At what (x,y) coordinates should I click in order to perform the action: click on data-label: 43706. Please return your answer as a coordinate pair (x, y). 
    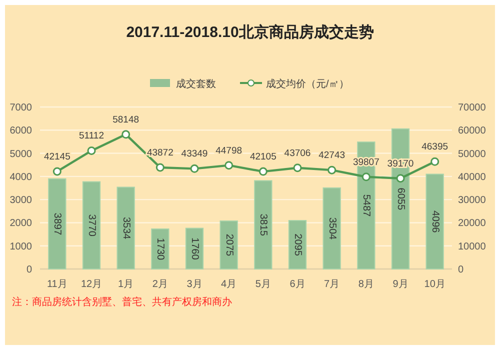
    Looking at the image, I should click on (297, 153).